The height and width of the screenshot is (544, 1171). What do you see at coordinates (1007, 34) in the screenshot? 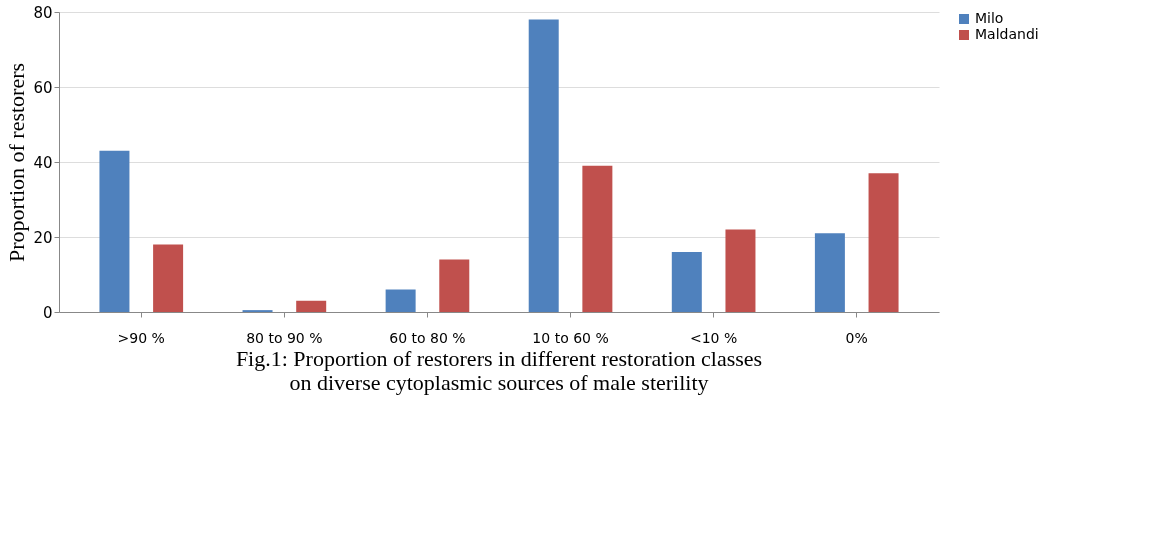
I see `legend-label: Maldandi` at bounding box center [1007, 34].